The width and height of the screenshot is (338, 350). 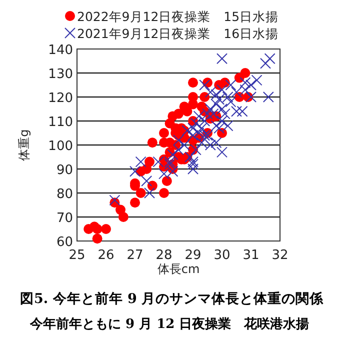 I want to click on y-tick-label: 130, so click(x=60, y=74).